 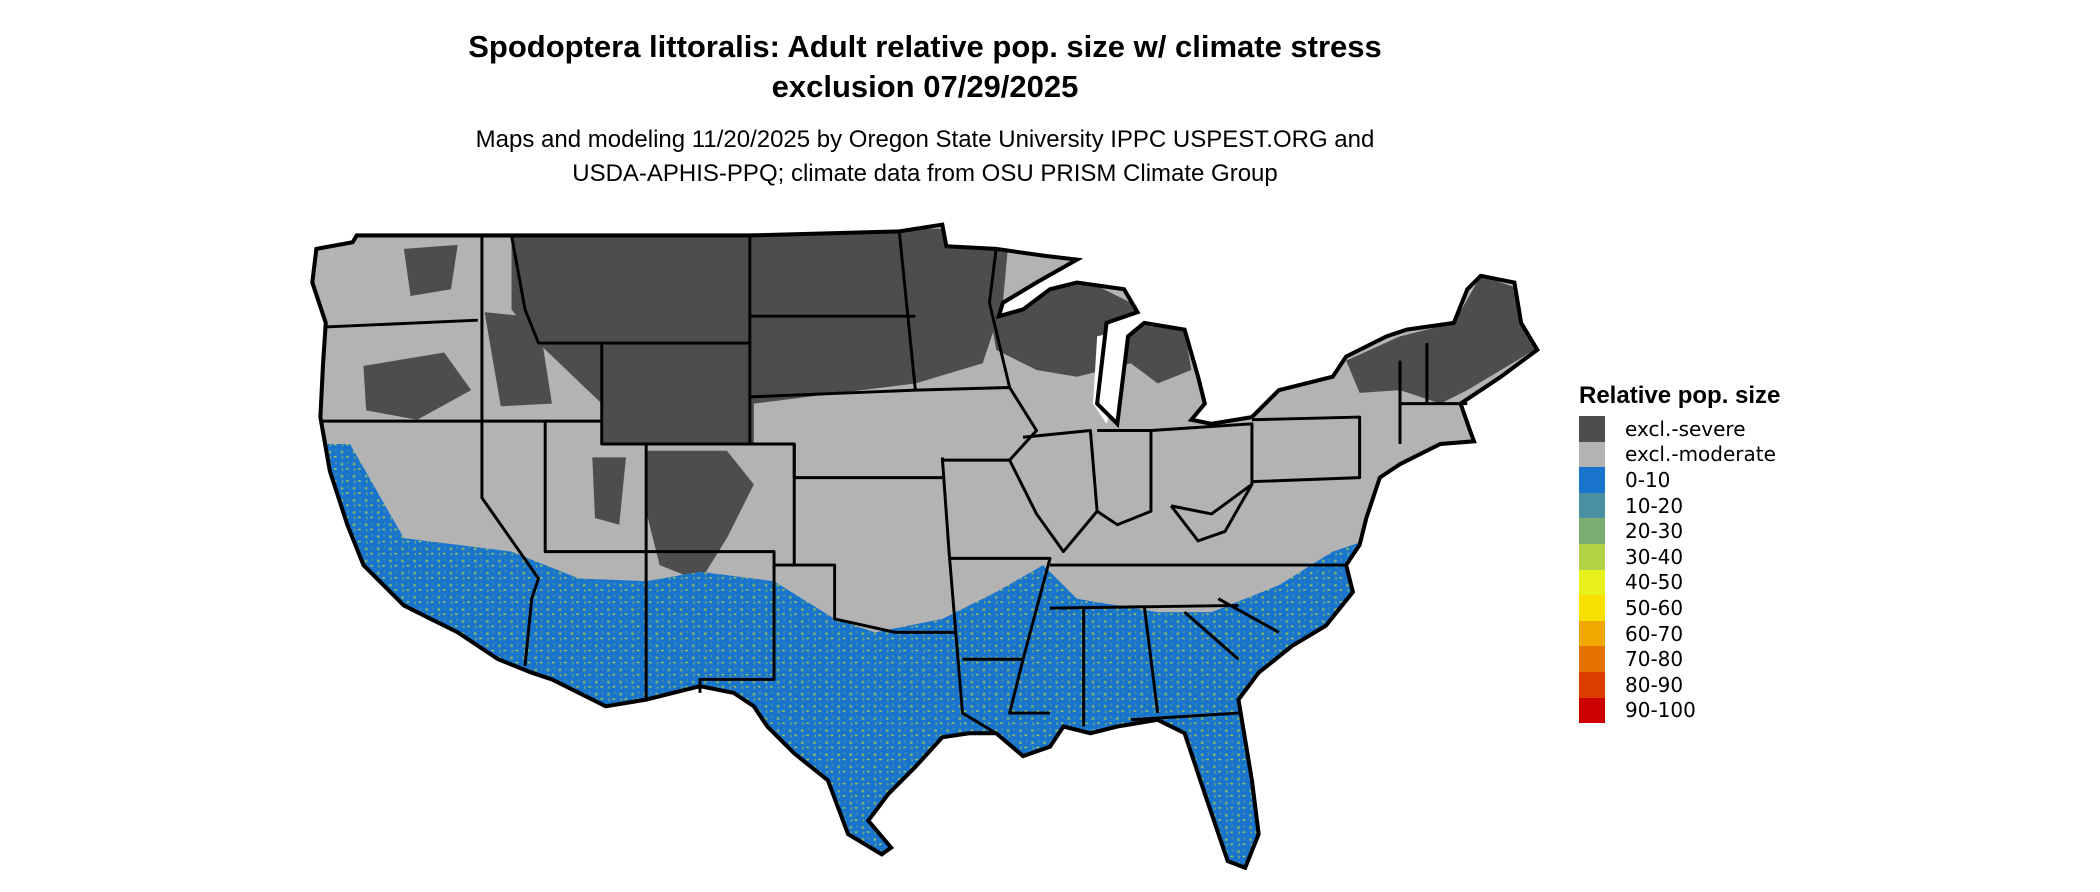 I want to click on legend-item: 10-20, so click(x=1679, y=505).